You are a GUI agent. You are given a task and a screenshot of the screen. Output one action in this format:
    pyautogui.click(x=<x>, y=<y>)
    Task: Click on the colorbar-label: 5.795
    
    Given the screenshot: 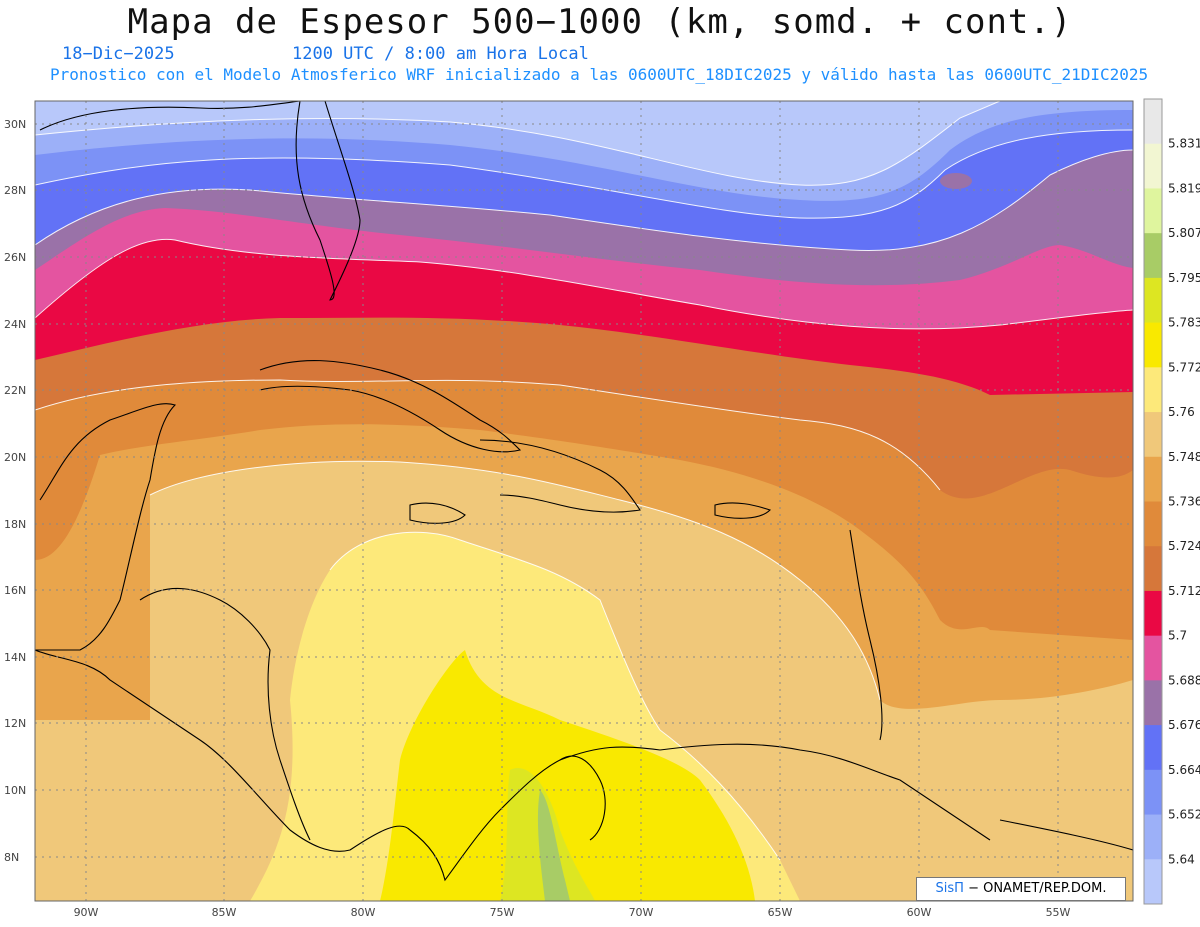 What is the action you would take?
    pyautogui.click(x=1184, y=278)
    